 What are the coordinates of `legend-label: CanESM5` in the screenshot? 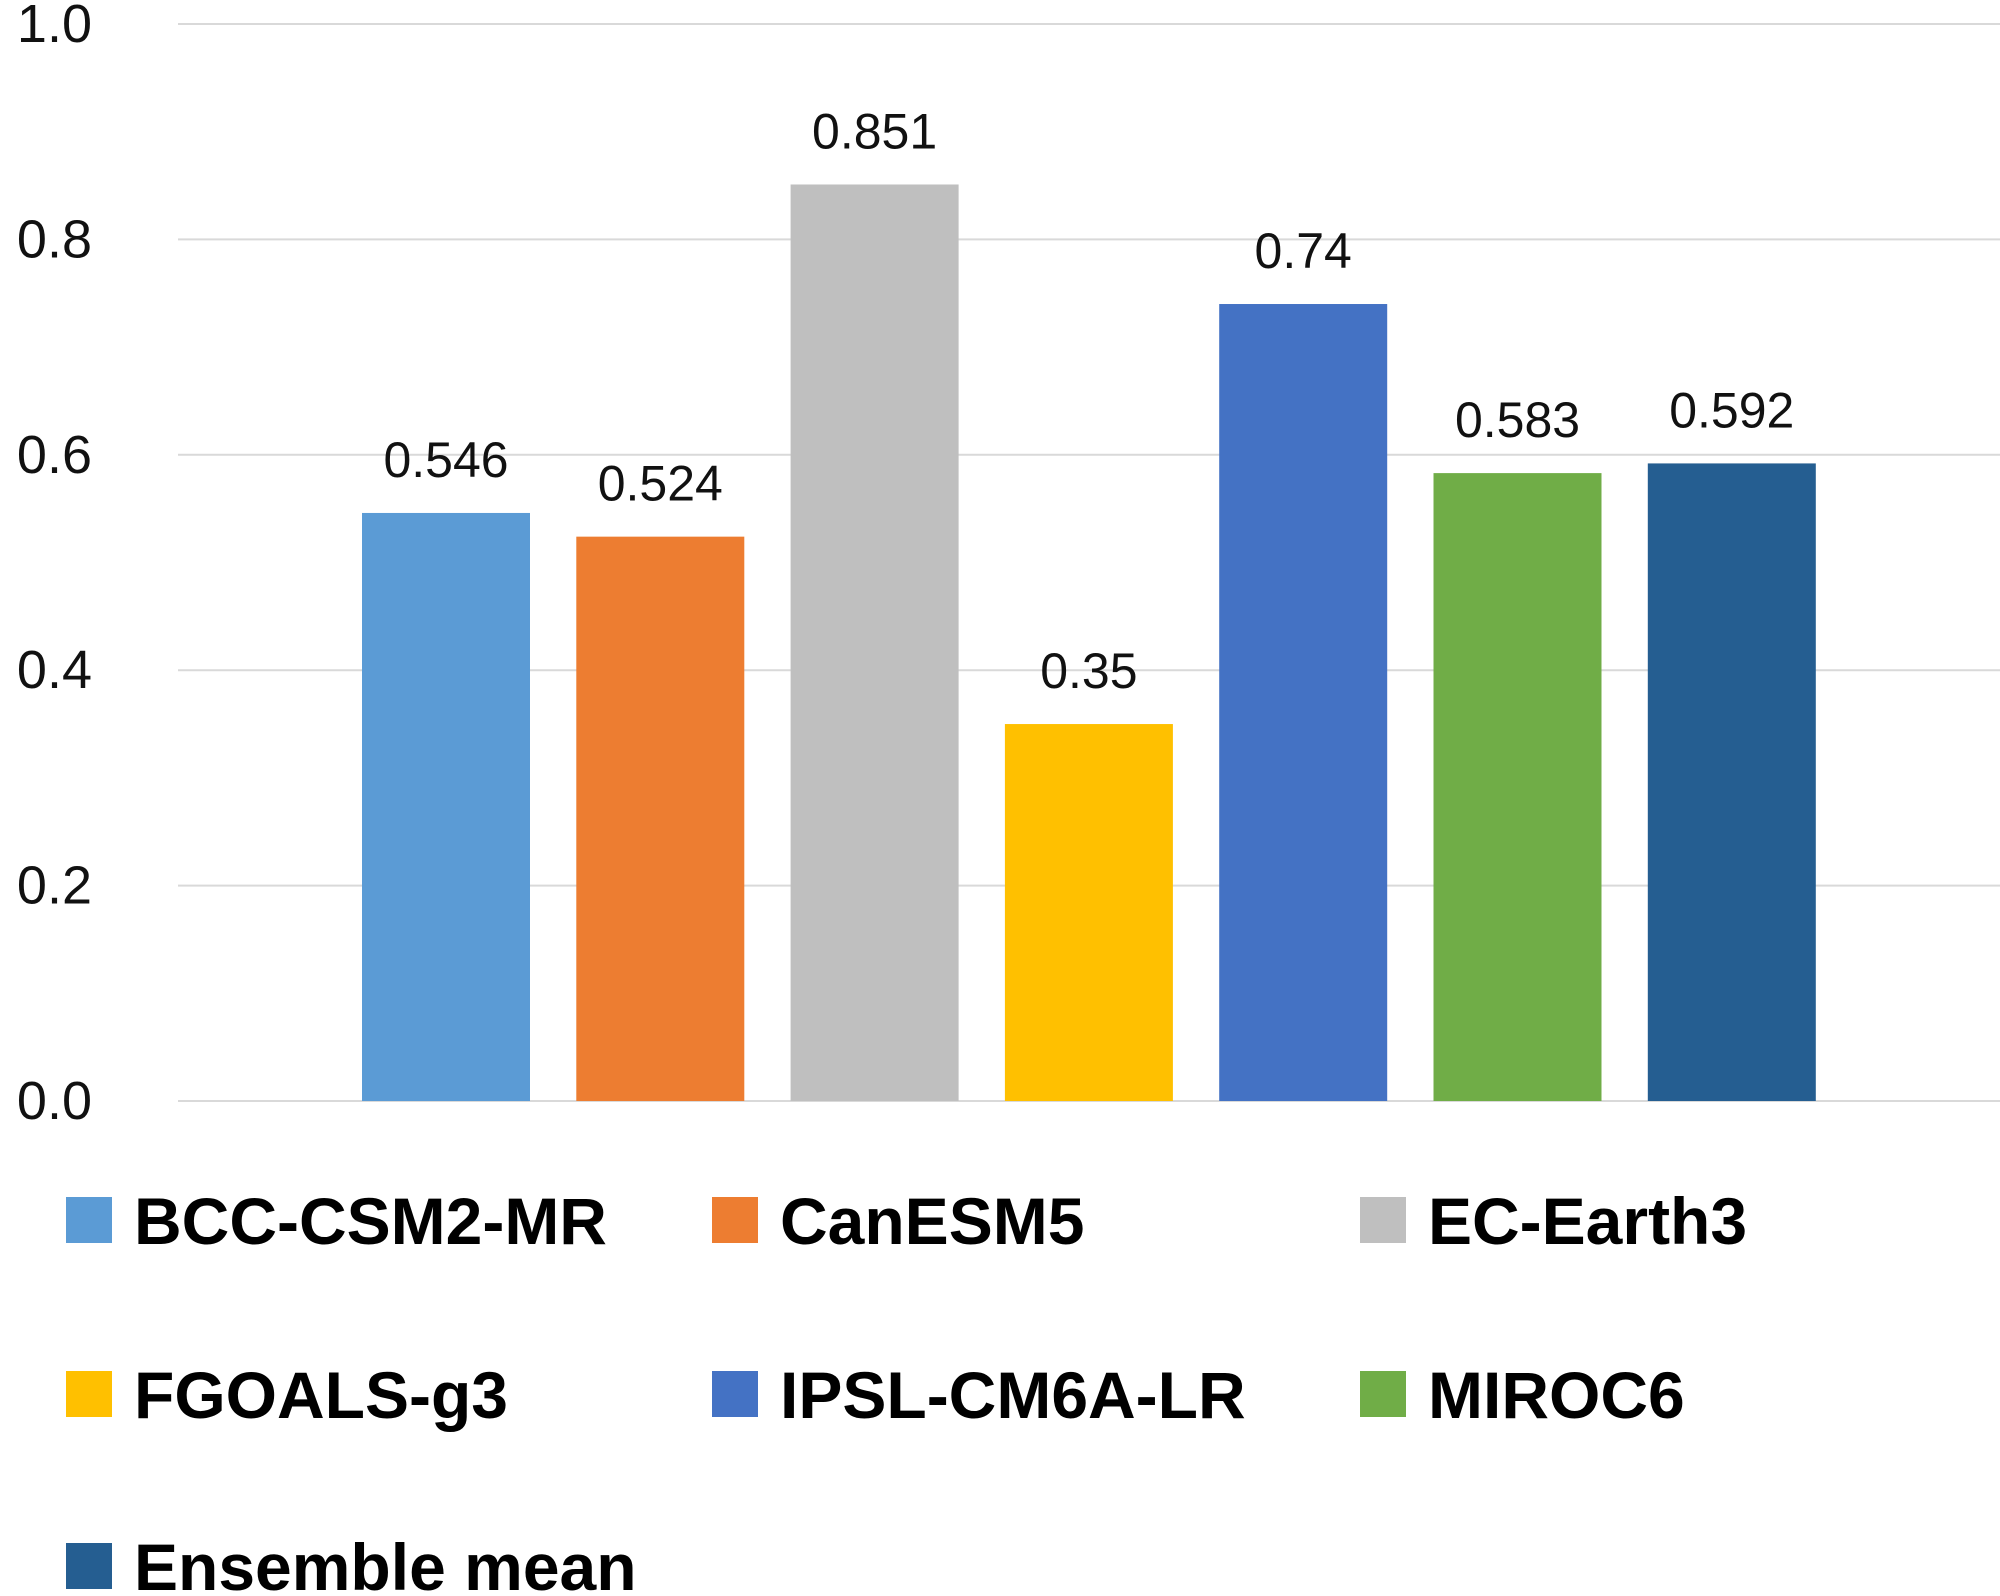 It's located at (932, 1221).